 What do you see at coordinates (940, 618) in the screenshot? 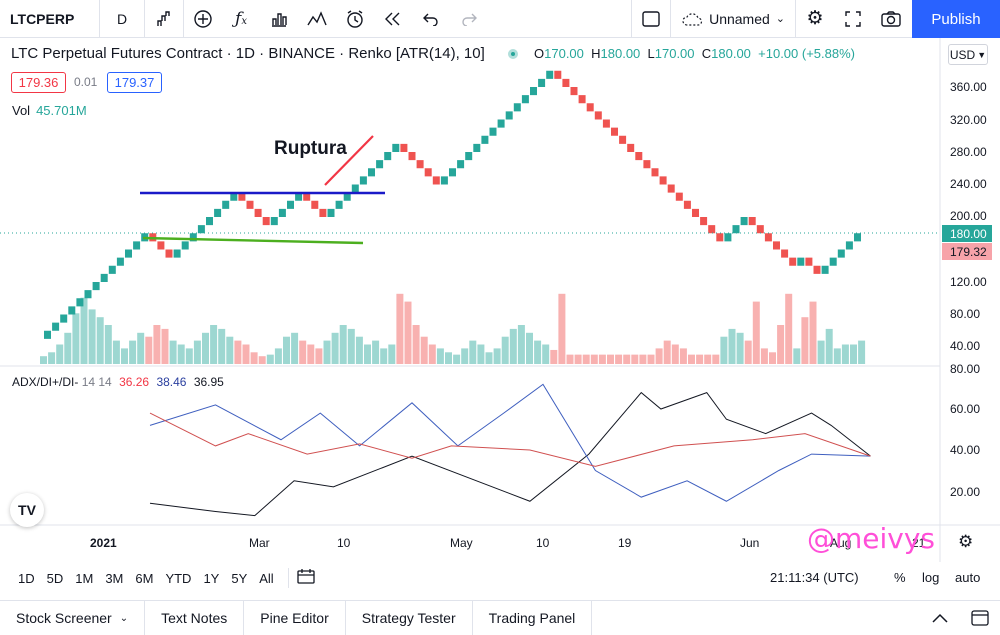
I see `collapse-panel-chevron-icon` at bounding box center [940, 618].